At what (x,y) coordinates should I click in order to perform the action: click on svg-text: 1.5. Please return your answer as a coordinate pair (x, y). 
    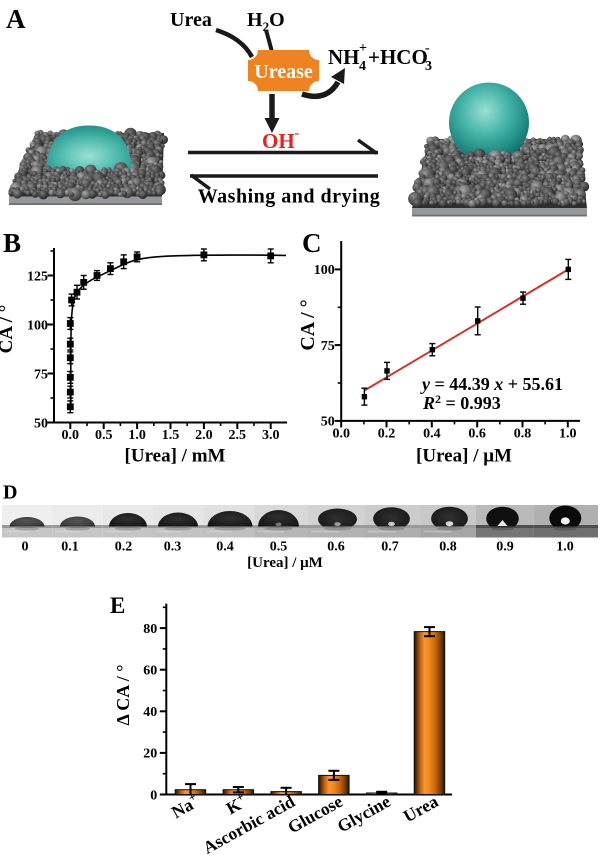
    Looking at the image, I should click on (171, 435).